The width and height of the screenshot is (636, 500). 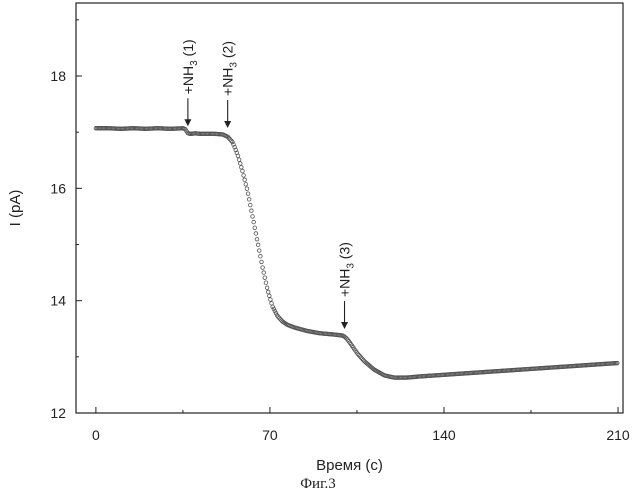 I want to click on x-tick-label: 140, so click(x=444, y=435).